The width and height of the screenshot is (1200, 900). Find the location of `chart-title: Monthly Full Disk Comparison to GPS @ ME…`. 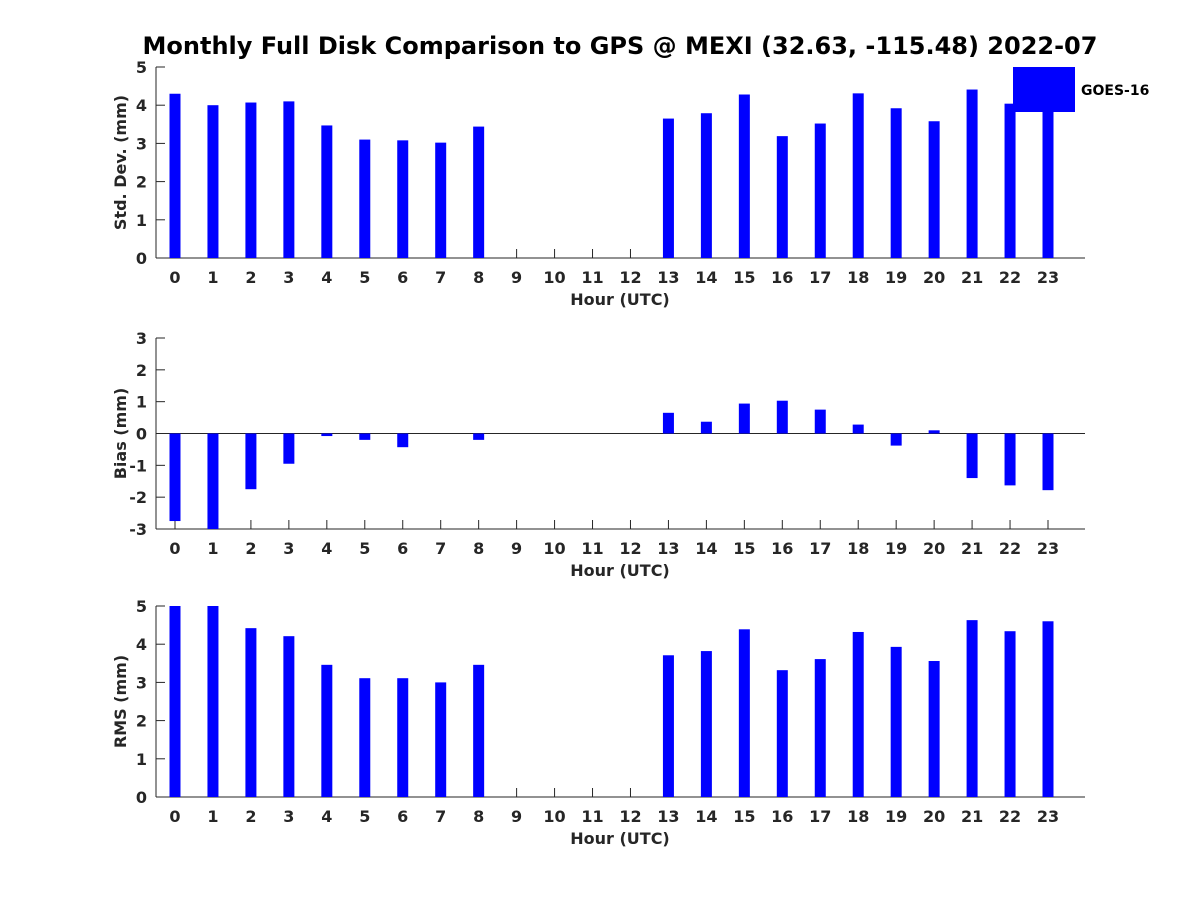

chart-title: Monthly Full Disk Comparison to GPS @ ME… is located at coordinates (620, 46).